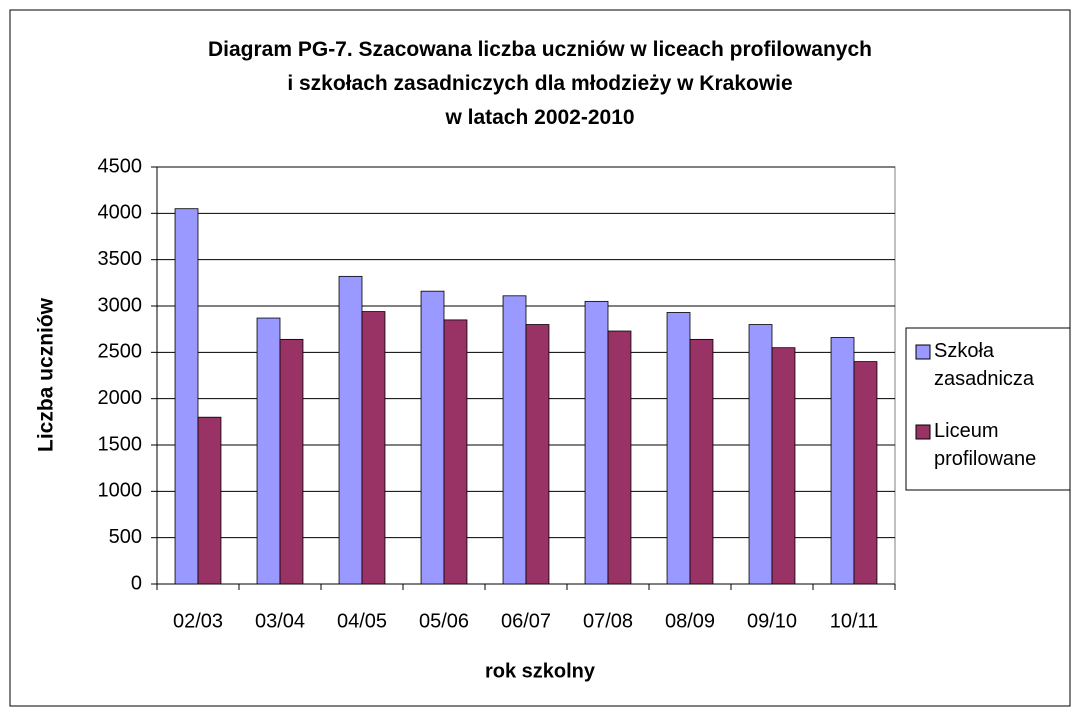 The image size is (1081, 716). I want to click on y-tick-label: 3500, so click(120, 259).